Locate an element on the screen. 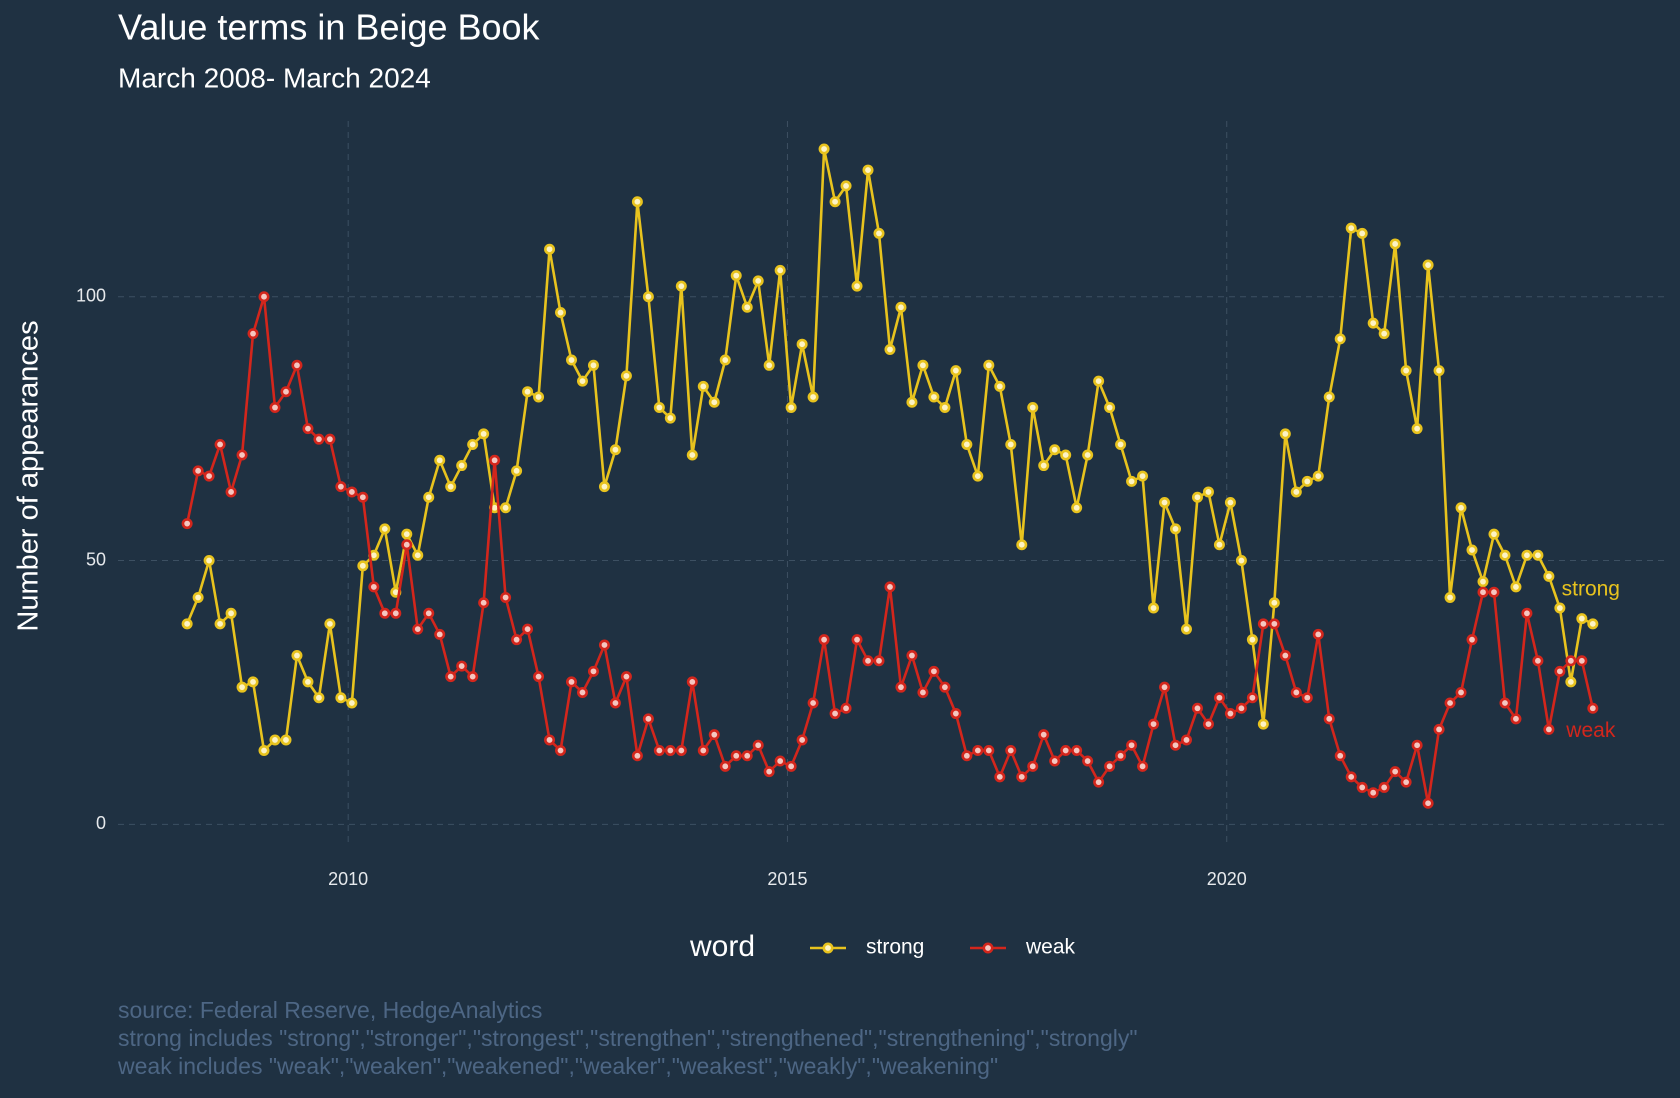 The height and width of the screenshot is (1098, 1680). caption: source: Federal Reserve, HedgeAnalytics is located at coordinates (330, 1010).